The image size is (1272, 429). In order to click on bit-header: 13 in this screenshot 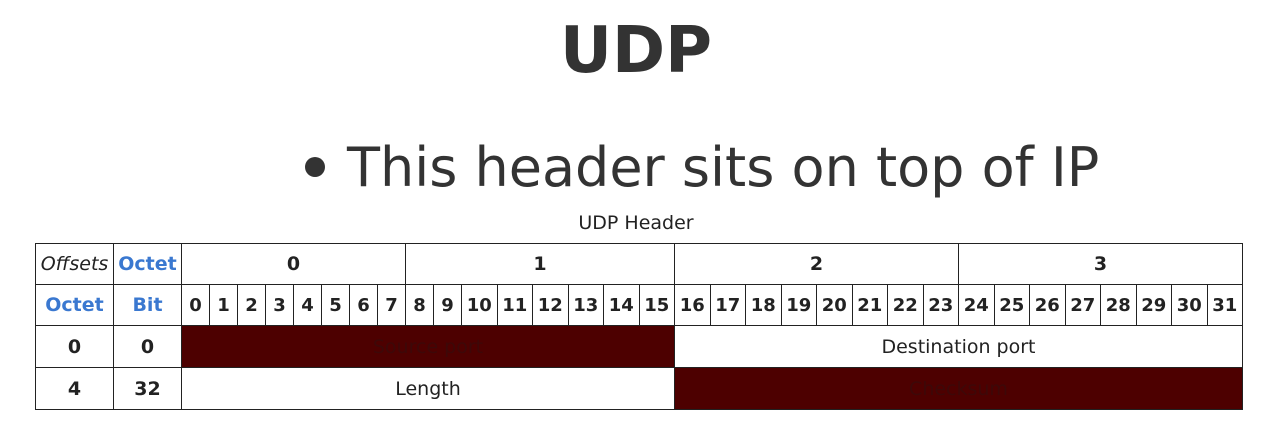, I will do `click(585, 305)`.